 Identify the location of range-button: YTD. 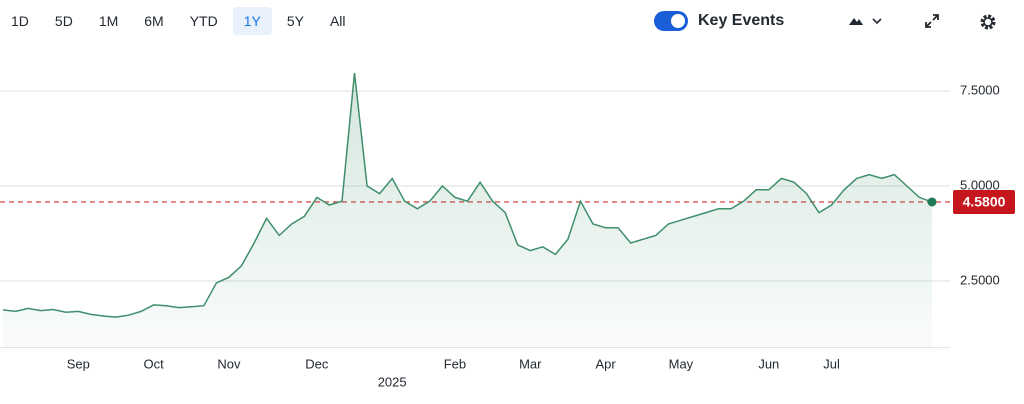
(203, 21).